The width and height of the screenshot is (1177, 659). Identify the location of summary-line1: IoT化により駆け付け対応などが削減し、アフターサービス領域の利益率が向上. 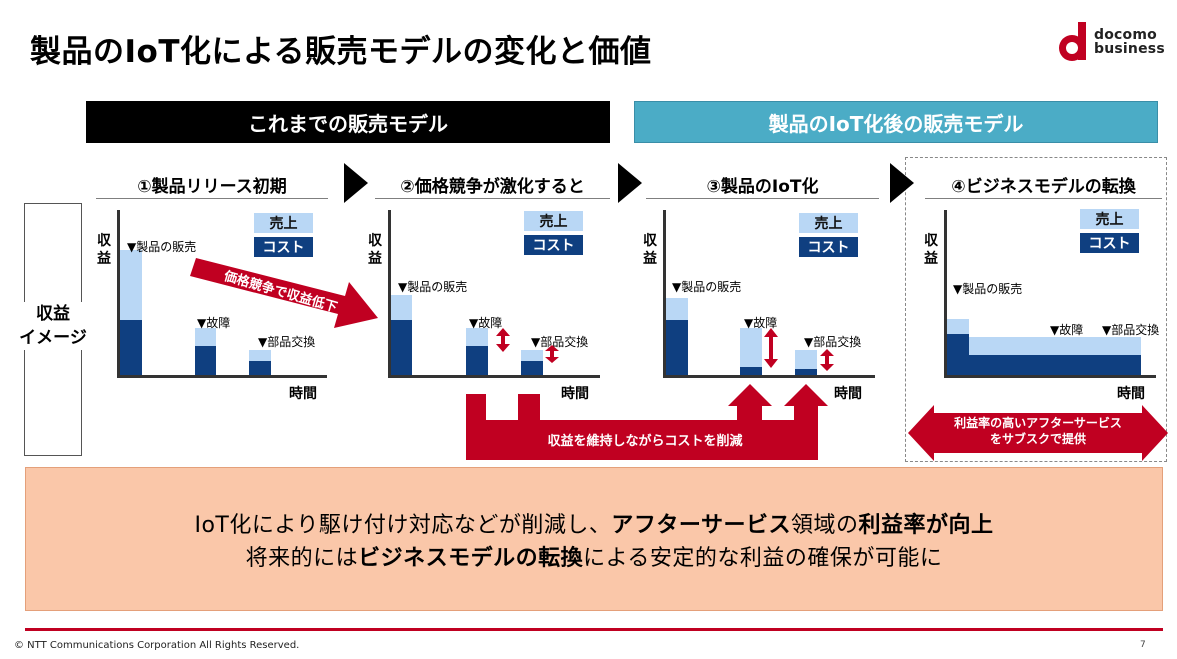
(594, 523).